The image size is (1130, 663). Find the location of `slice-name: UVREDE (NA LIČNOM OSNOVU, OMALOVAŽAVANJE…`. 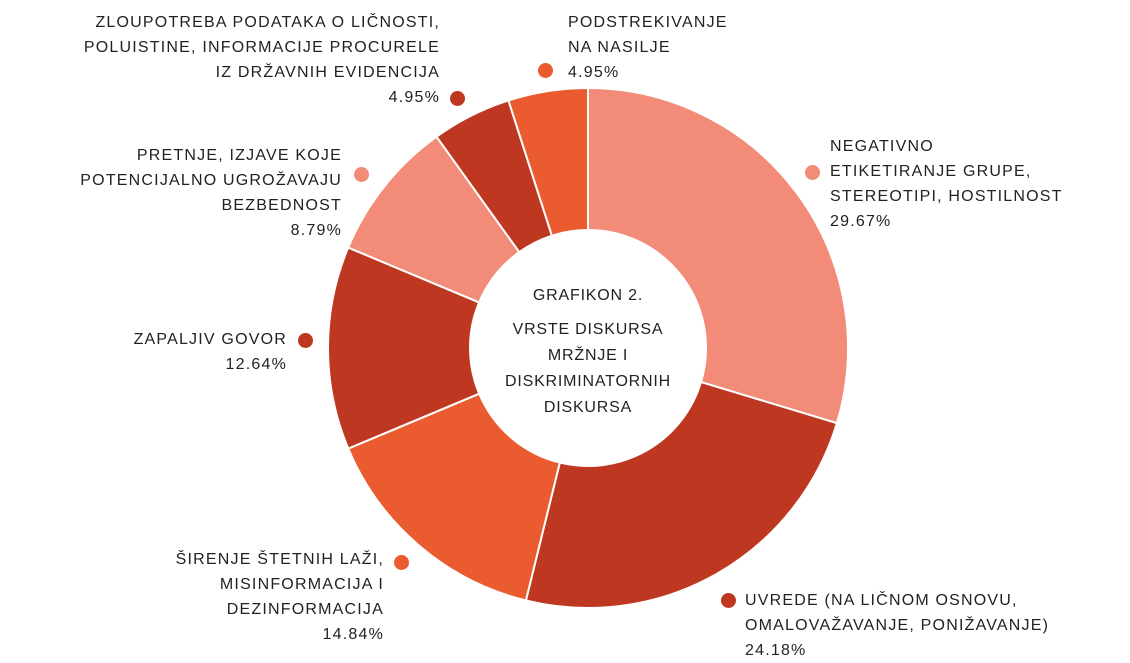

slice-name: UVREDE (NA LIČNOM OSNOVU, OMALOVAŽAVANJE… is located at coordinates (897, 613).